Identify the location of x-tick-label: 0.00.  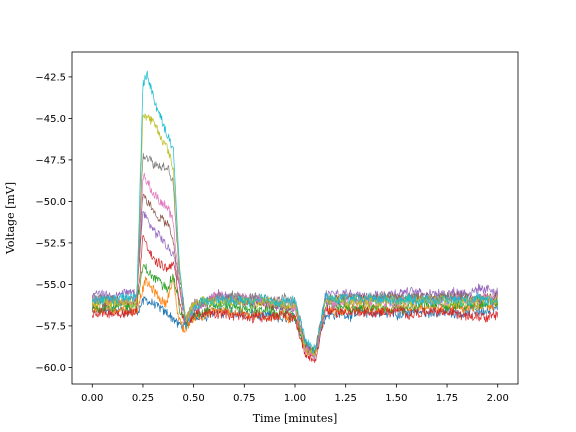
(92, 398).